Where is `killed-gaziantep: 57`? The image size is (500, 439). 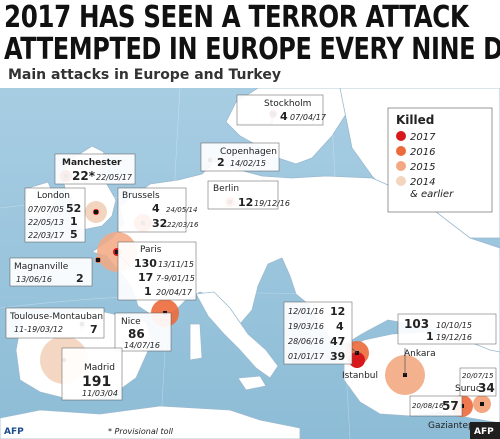
killed-gaziantep: 57 is located at coordinates (450, 406).